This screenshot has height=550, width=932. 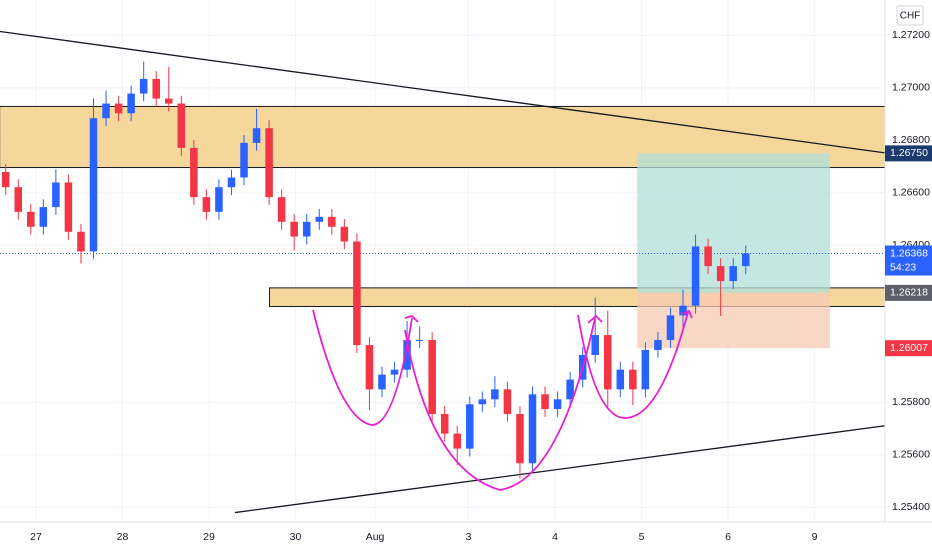 I want to click on price-label: 1.26368, so click(x=909, y=253).